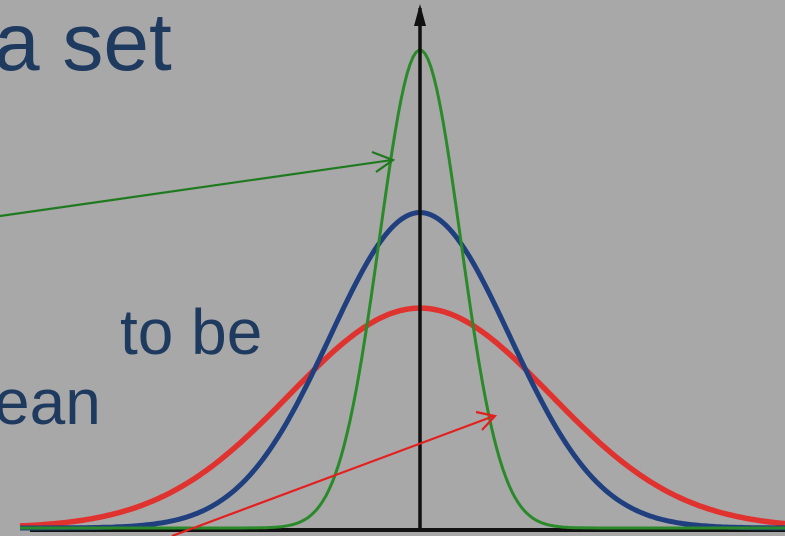 Image resolution: width=785 pixels, height=536 pixels. What do you see at coordinates (334, 473) in the screenshot?
I see `wide-curve-pointer` at bounding box center [334, 473].